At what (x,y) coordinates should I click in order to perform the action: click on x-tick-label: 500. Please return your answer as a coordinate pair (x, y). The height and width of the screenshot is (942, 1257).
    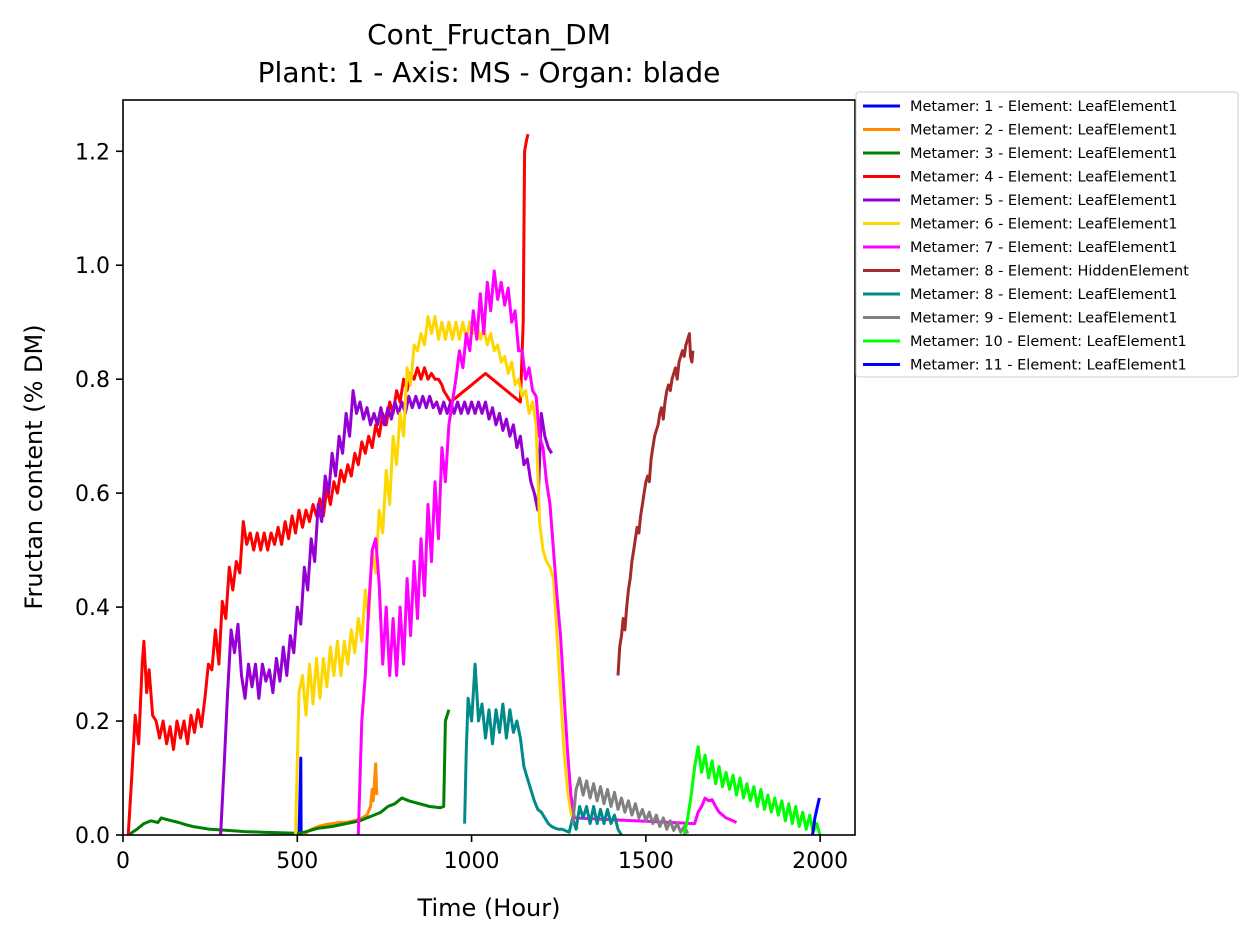
    Looking at the image, I should click on (297, 861).